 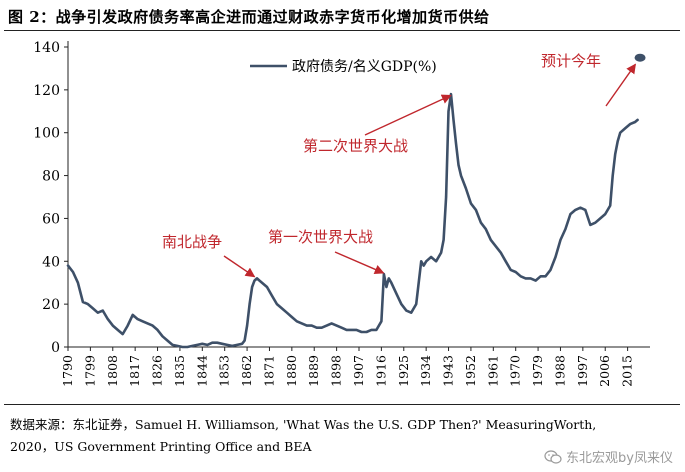 I want to click on x-tick-label: 1880, so click(x=291, y=371).